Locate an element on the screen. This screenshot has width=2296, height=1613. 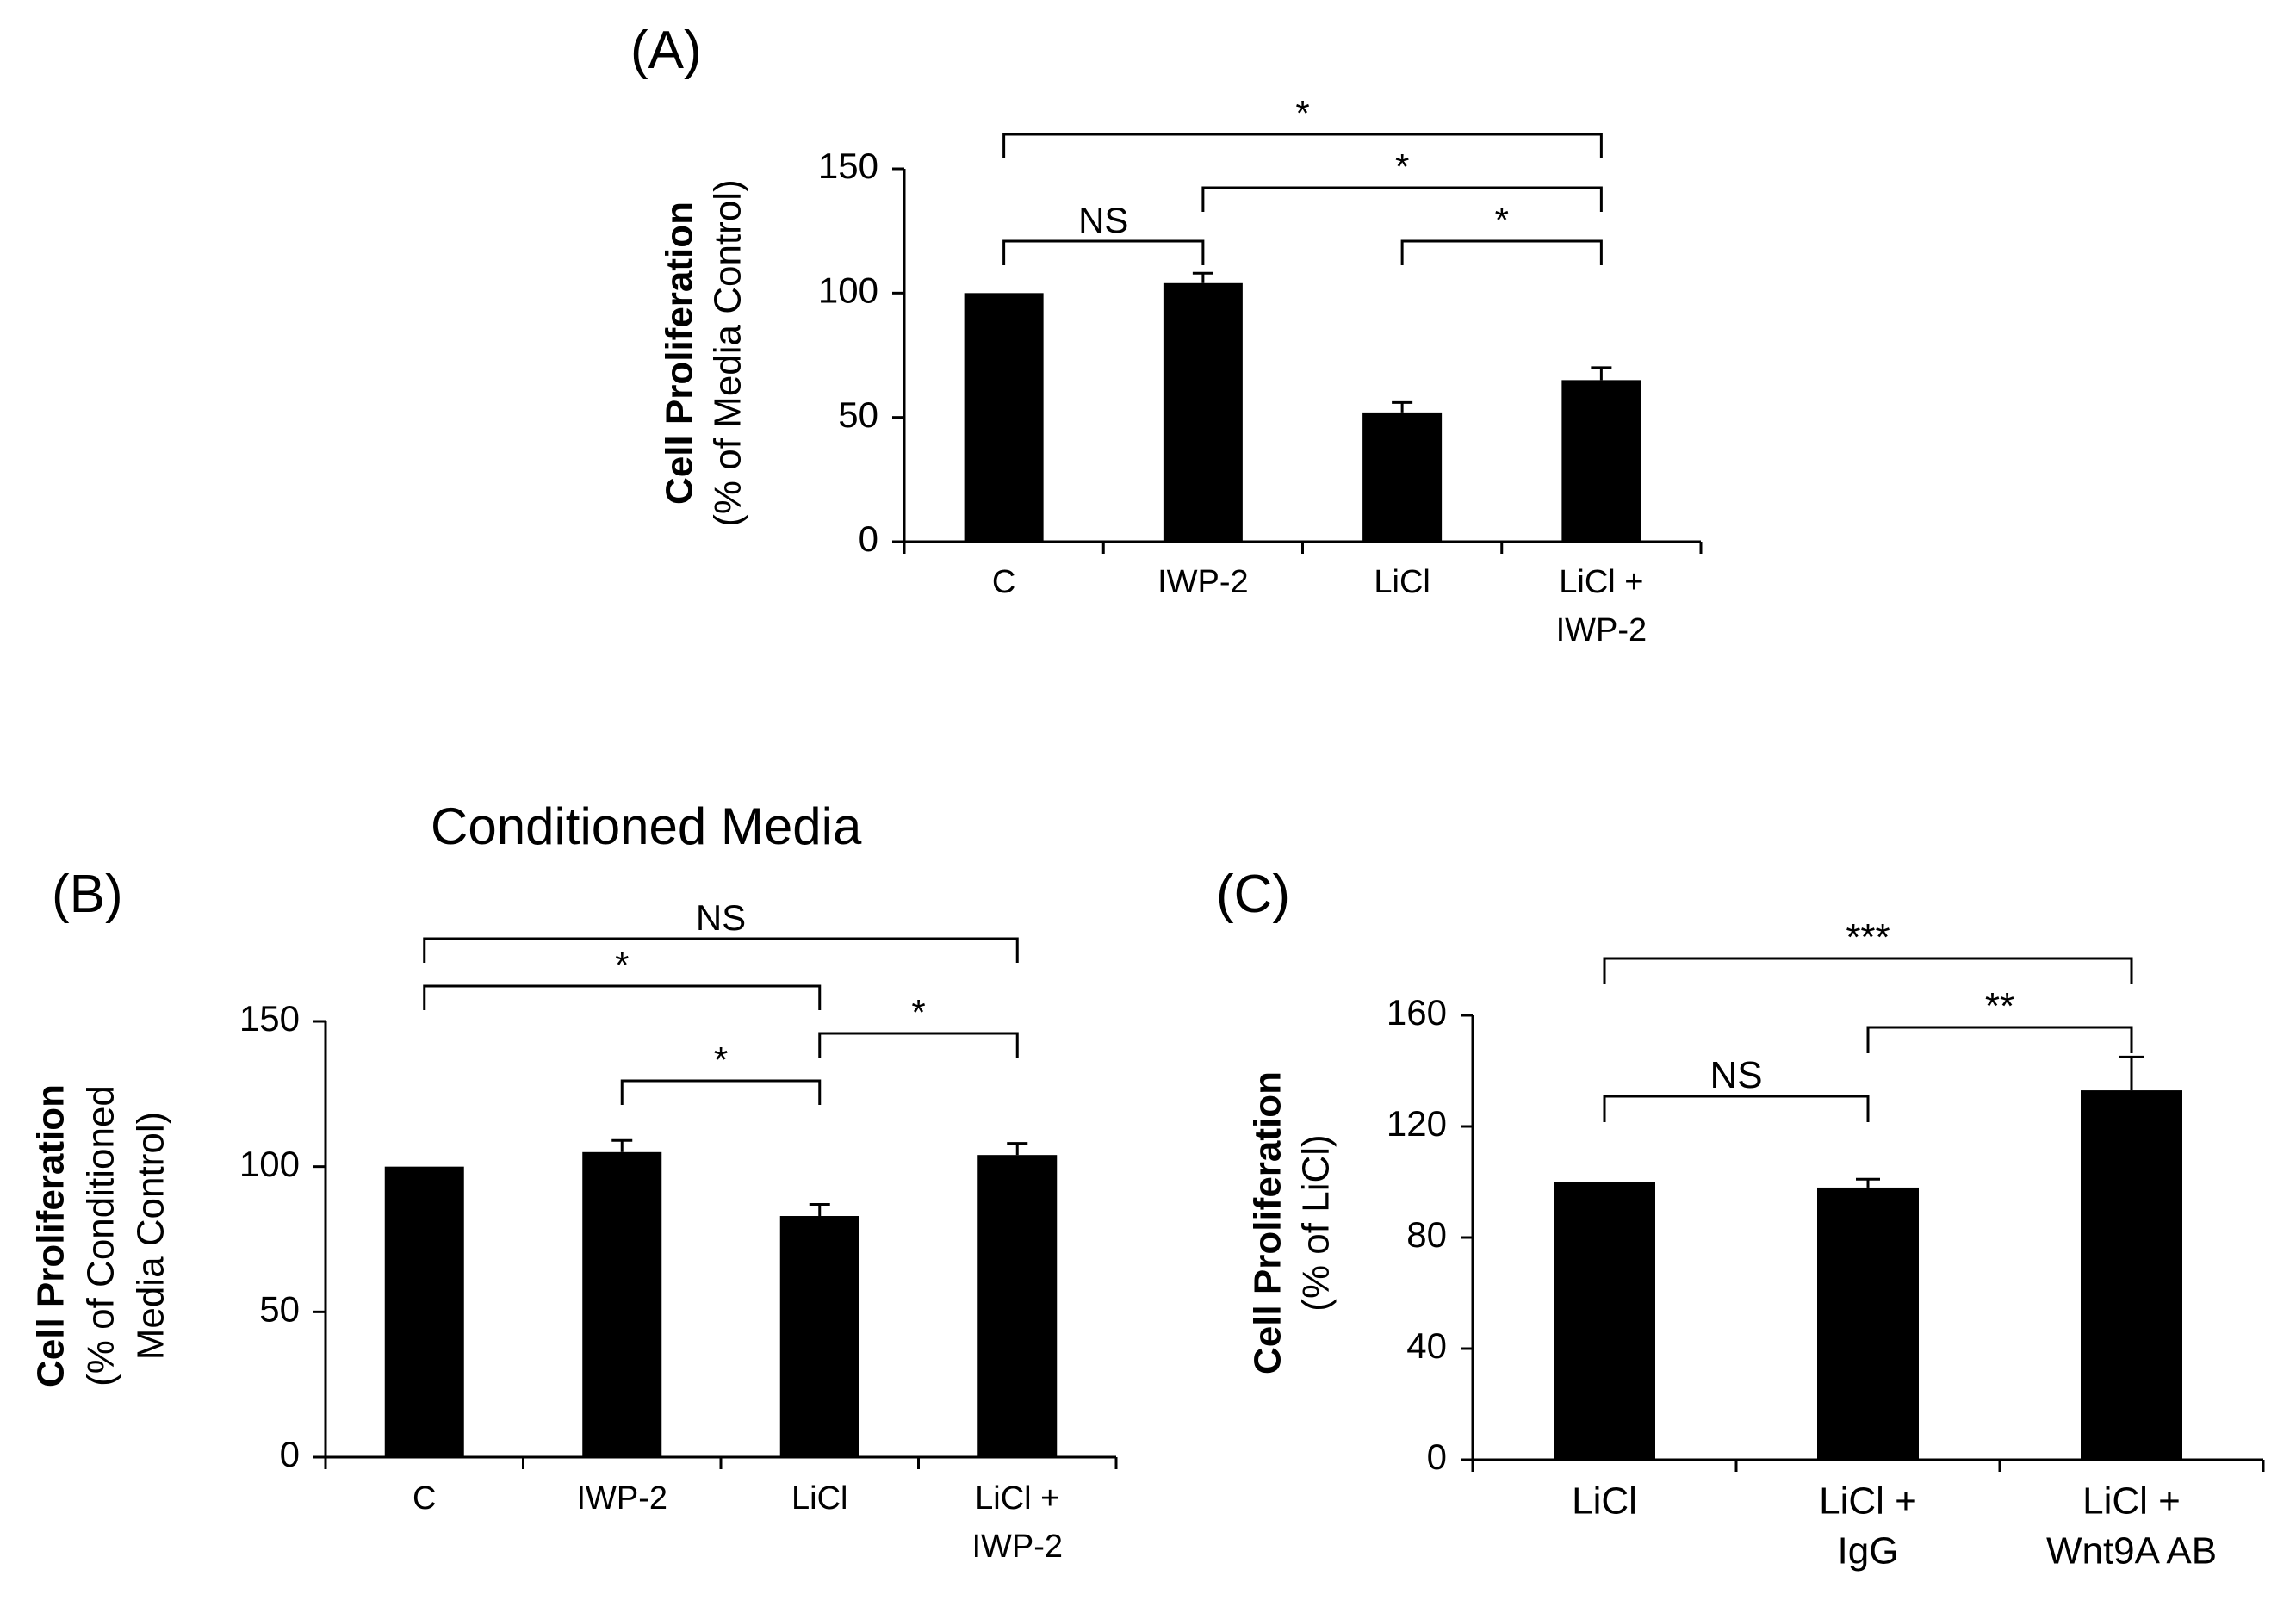
y-axis-label-c: Cell Proliferation (% of LiCl) is located at coordinates (1292, 1222).